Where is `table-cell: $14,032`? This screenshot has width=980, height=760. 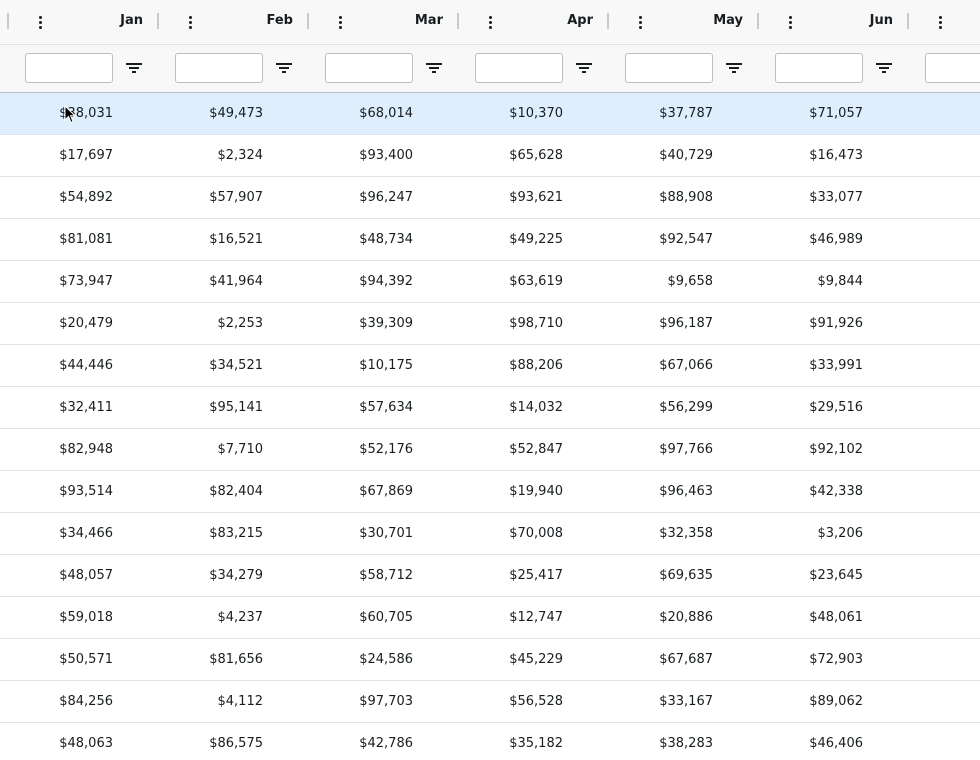
table-cell: $14,032 is located at coordinates (536, 407).